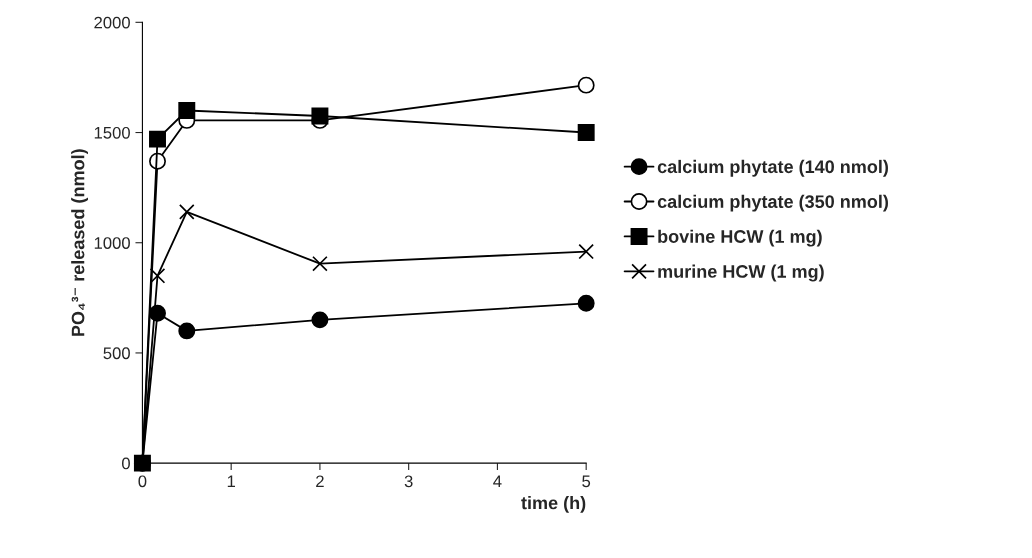 The width and height of the screenshot is (1032, 558). Describe the element at coordinates (142, 481) in the screenshot. I see `x-tick-label: 0` at that location.